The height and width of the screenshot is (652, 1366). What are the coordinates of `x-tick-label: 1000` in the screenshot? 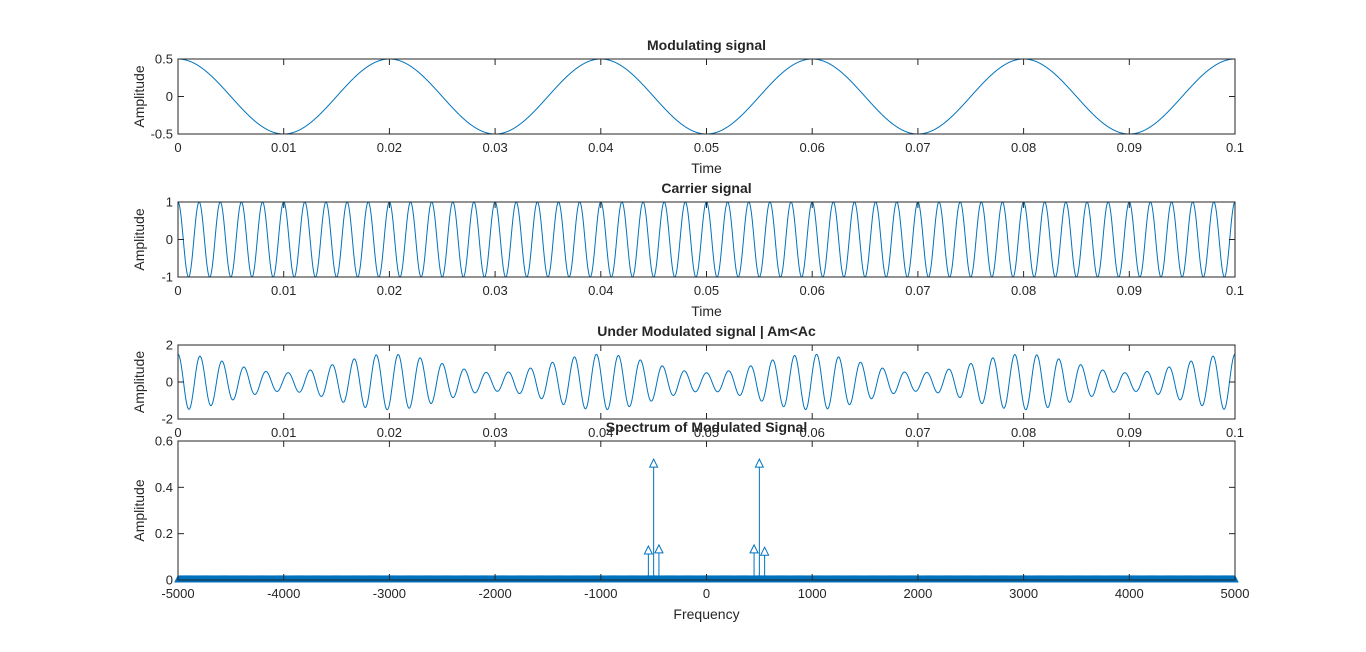 It's located at (812, 593).